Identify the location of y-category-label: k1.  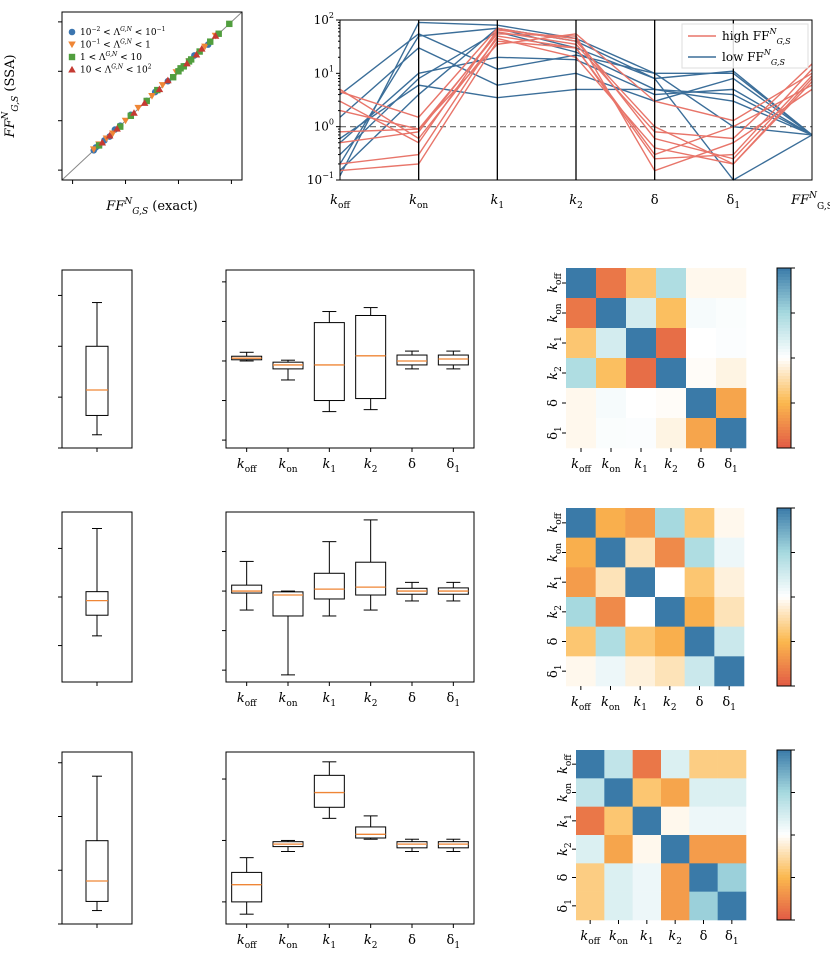
(565, 821).